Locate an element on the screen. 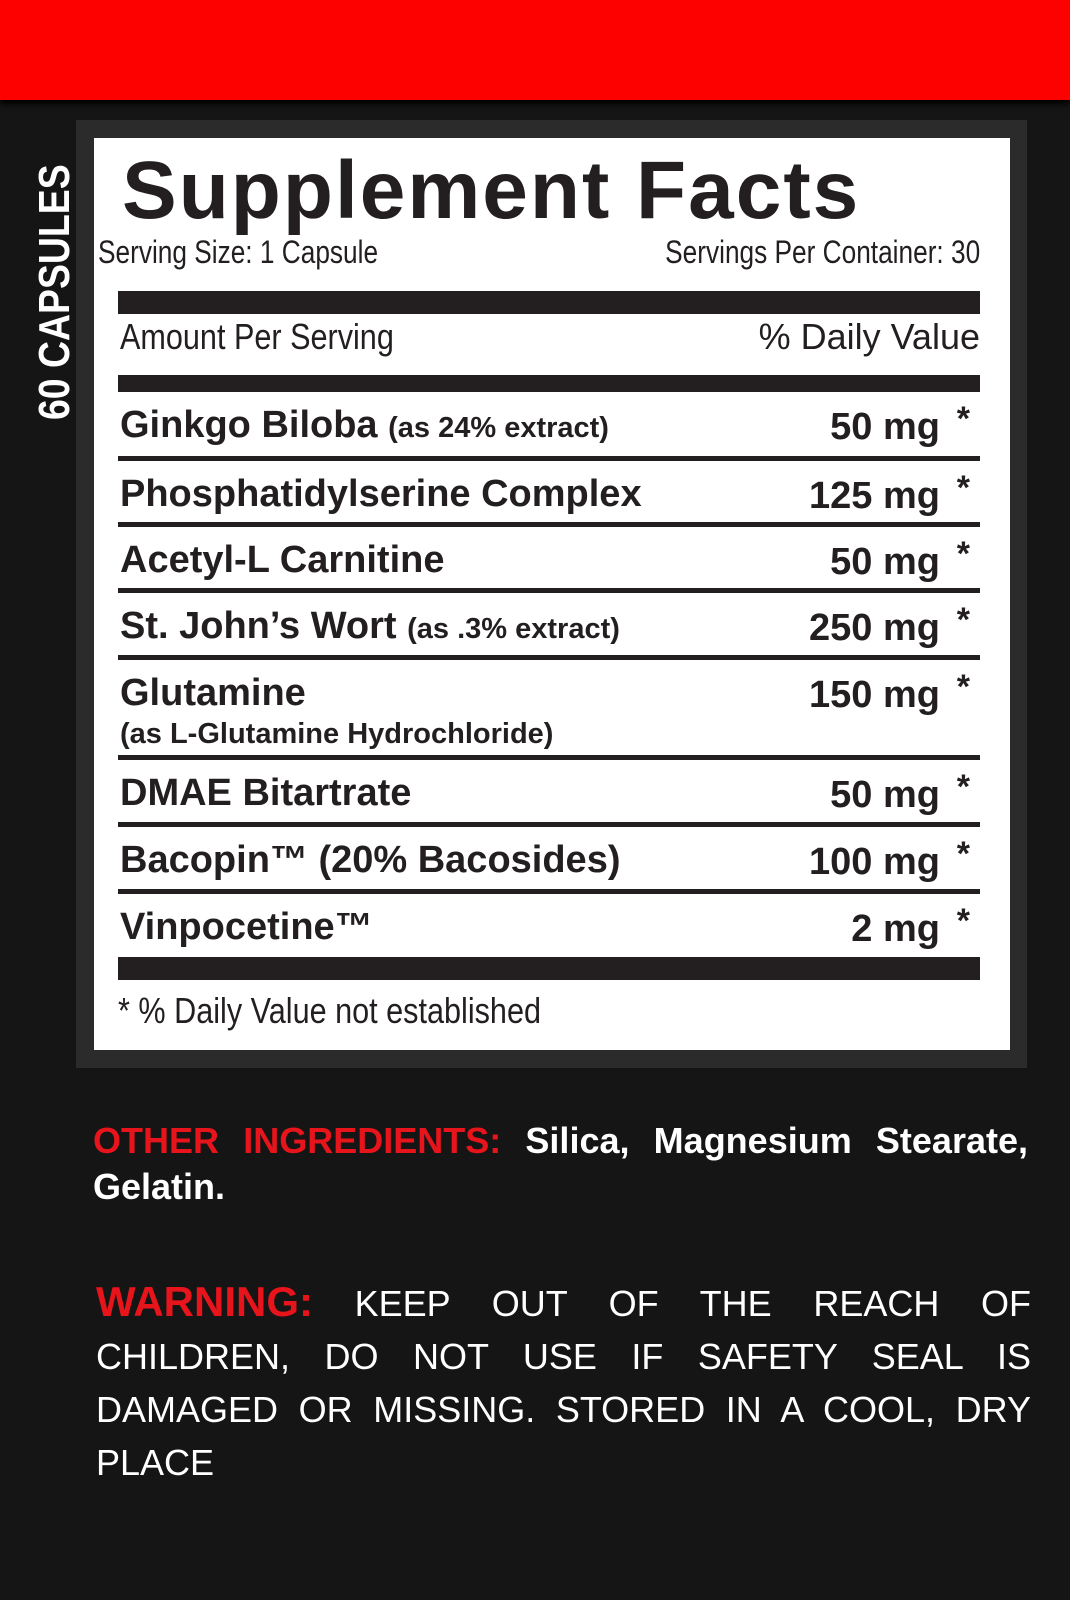 Image resolution: width=1070 pixels, height=1600 pixels. ingredient-name-text: Vinpocetine™ is located at coordinates (246, 927).